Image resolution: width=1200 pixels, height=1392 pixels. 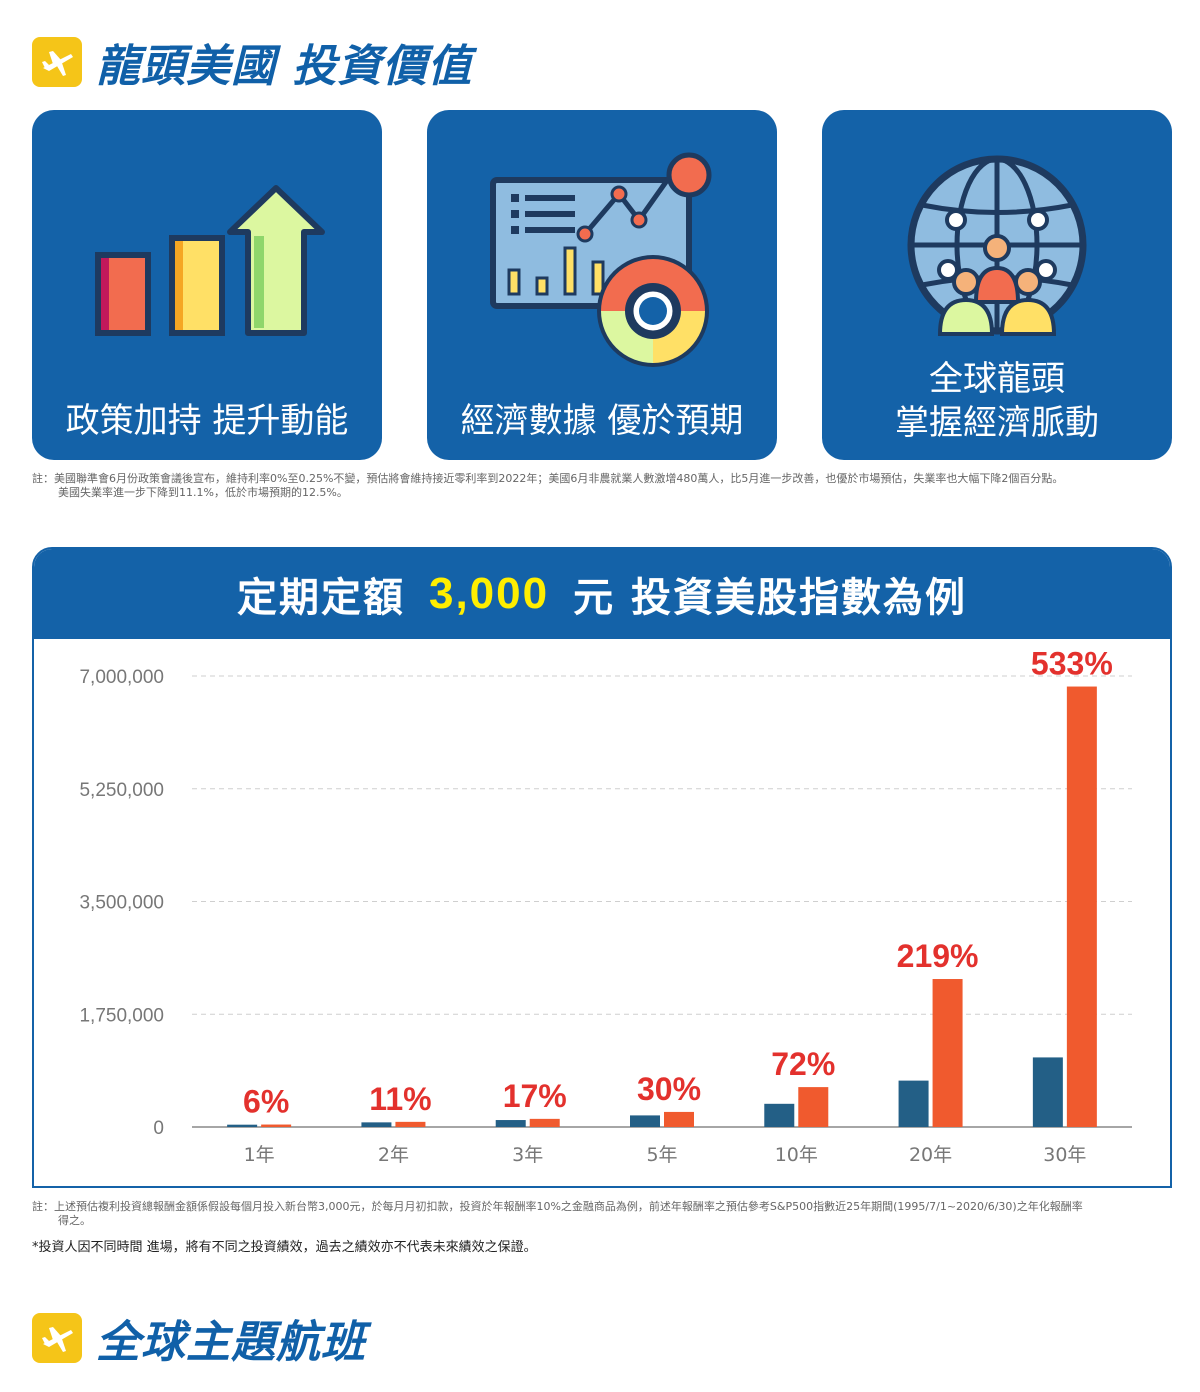 I want to click on y-tick-label: 5,250,000, so click(x=121, y=790).